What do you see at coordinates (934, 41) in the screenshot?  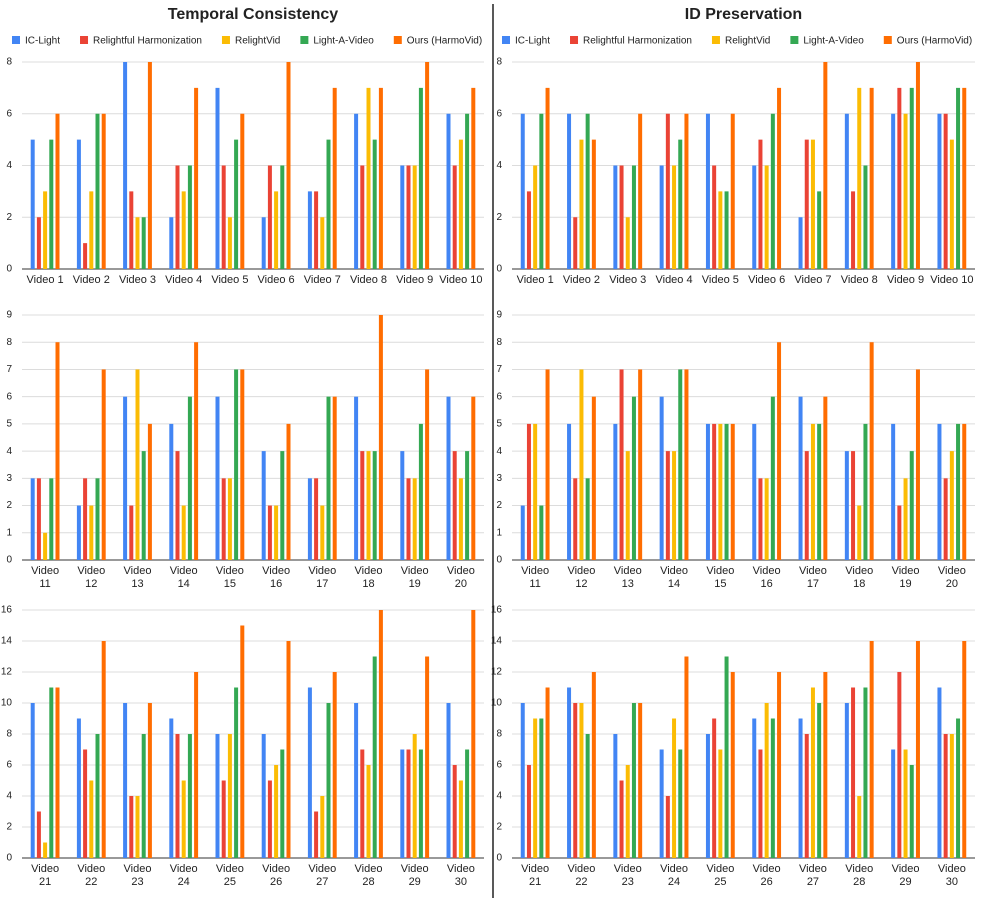 I see `legend-label: Ours (HarmoVid)` at bounding box center [934, 41].